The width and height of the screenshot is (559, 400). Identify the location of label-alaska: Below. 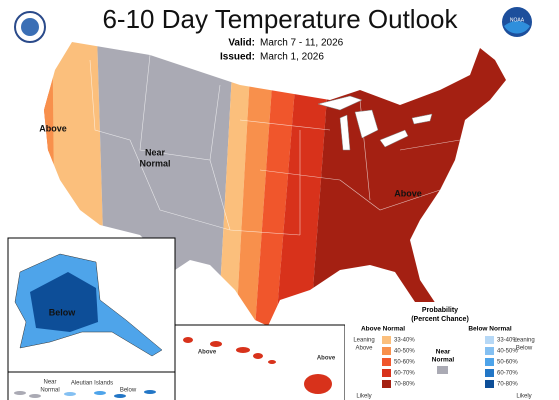
(63, 312).